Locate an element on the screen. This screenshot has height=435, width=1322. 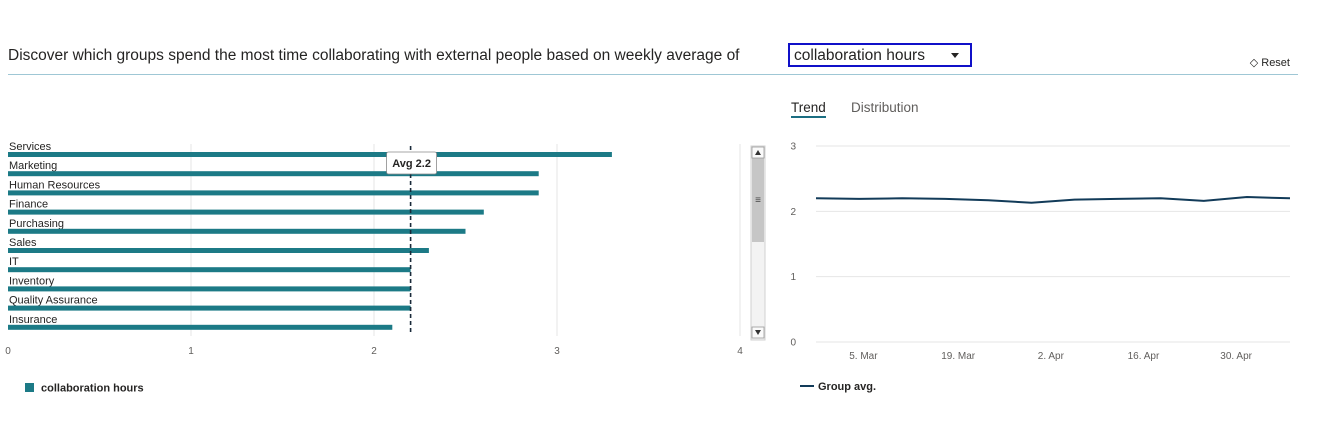
caret-down-icon is located at coordinates (758, 332).